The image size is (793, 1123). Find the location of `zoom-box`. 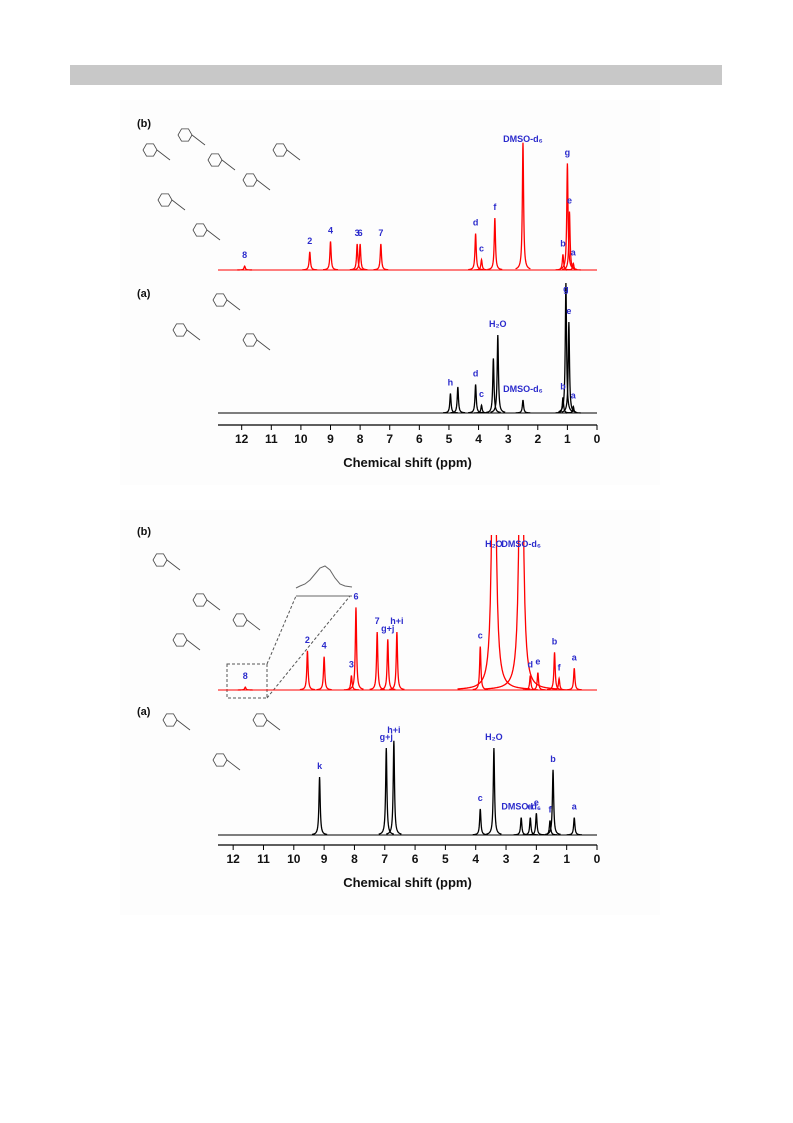

zoom-box is located at coordinates (247, 681).